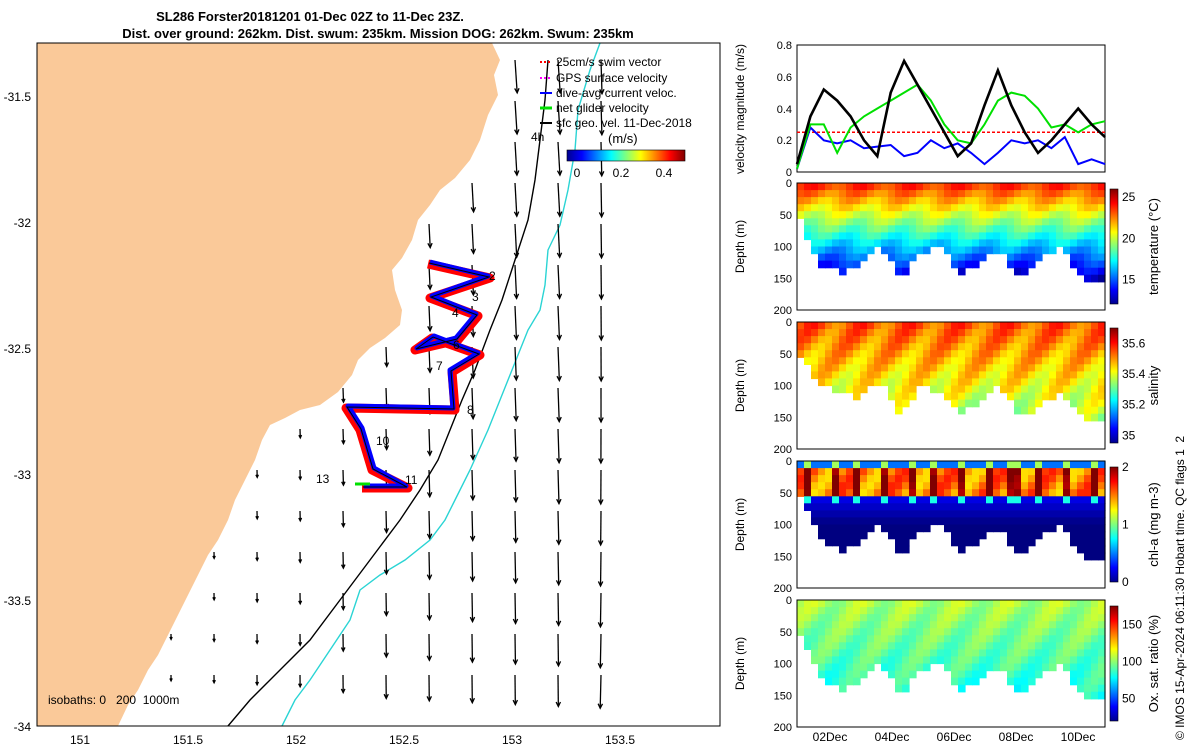 Image resolution: width=1200 pixels, height=750 pixels. I want to click on velocity-y-tick: 0.2, so click(784, 141).